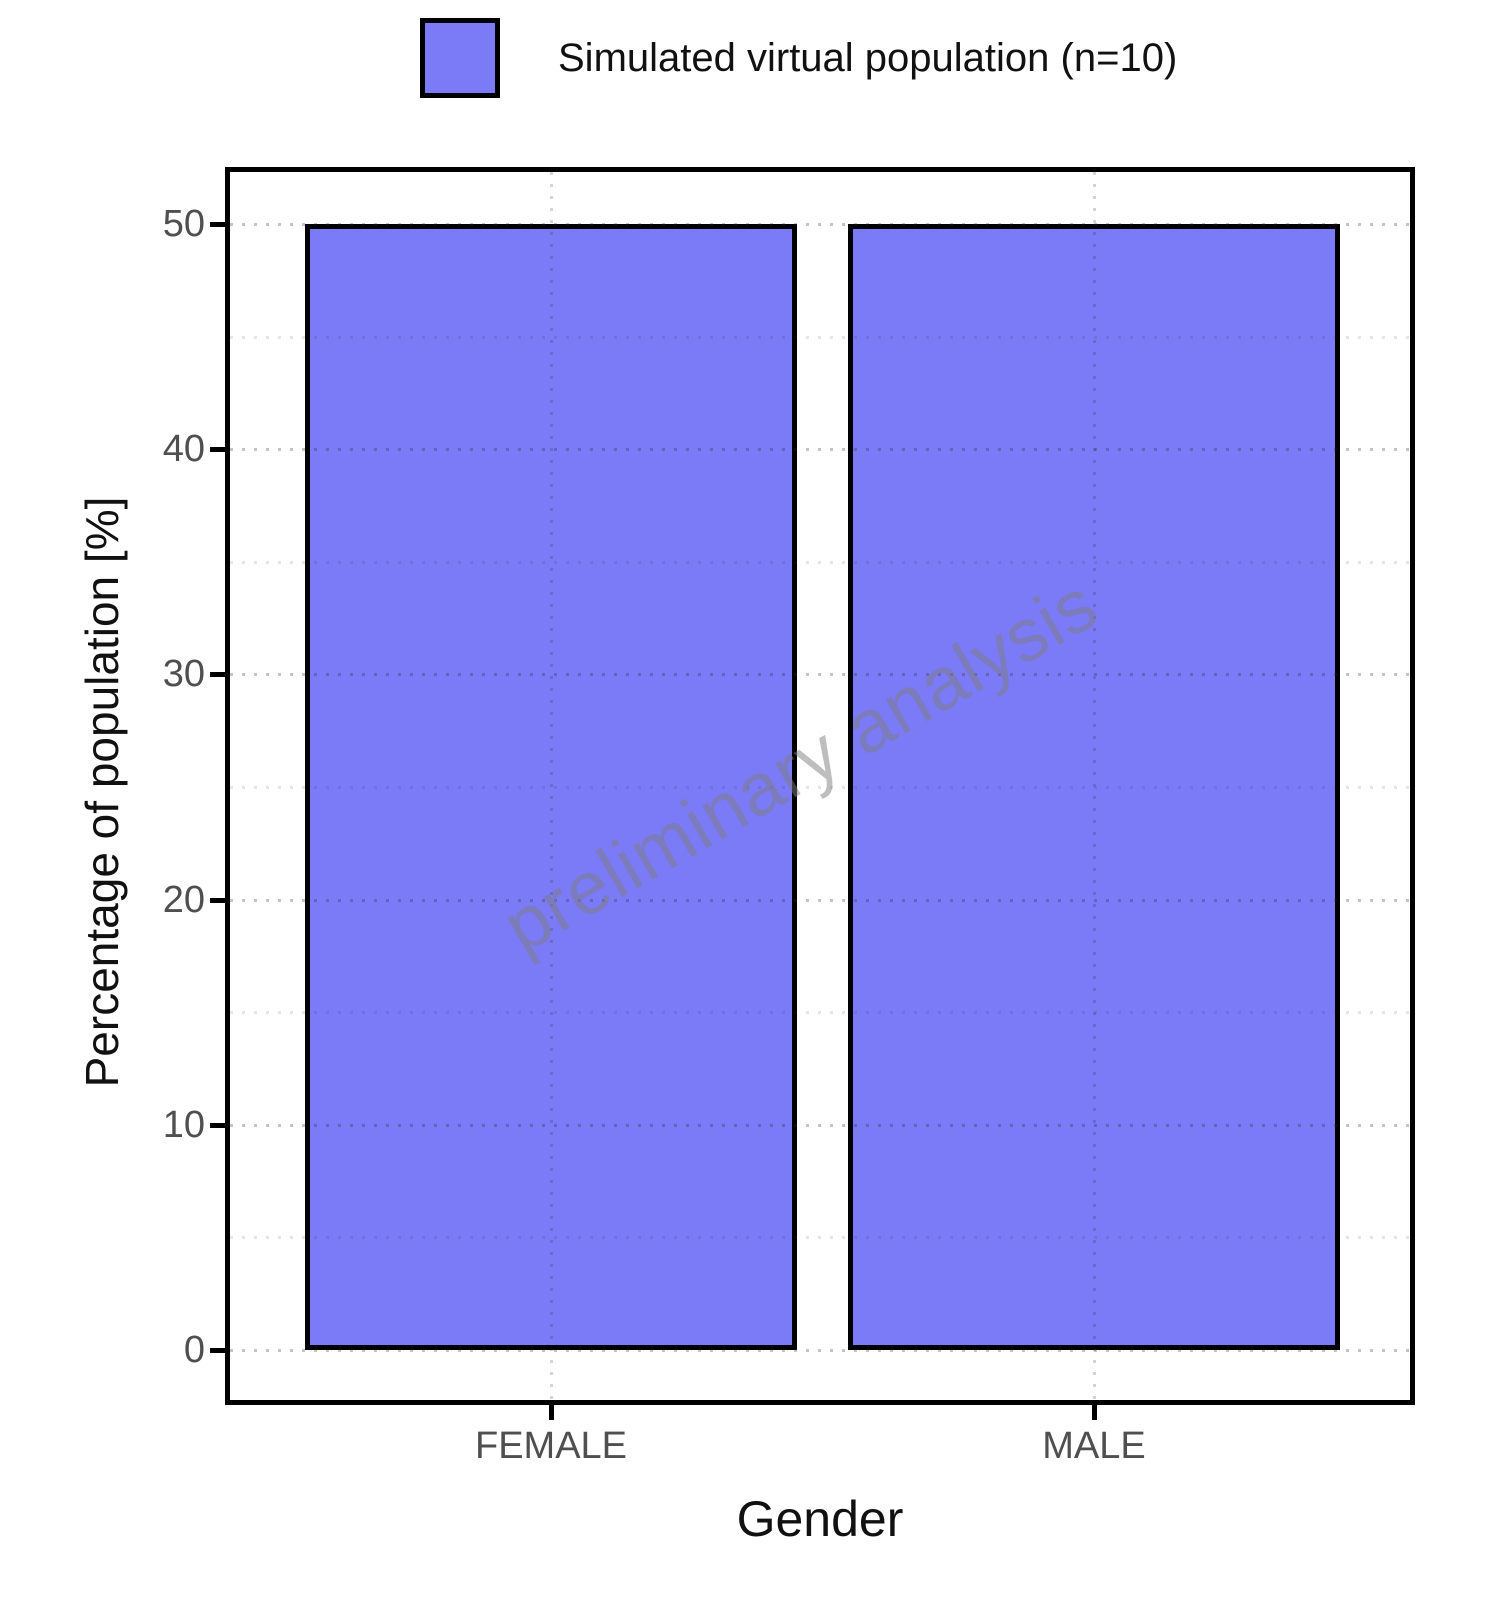 The height and width of the screenshot is (1624, 1500). What do you see at coordinates (183, 674) in the screenshot?
I see `y-tick-label-30: 30` at bounding box center [183, 674].